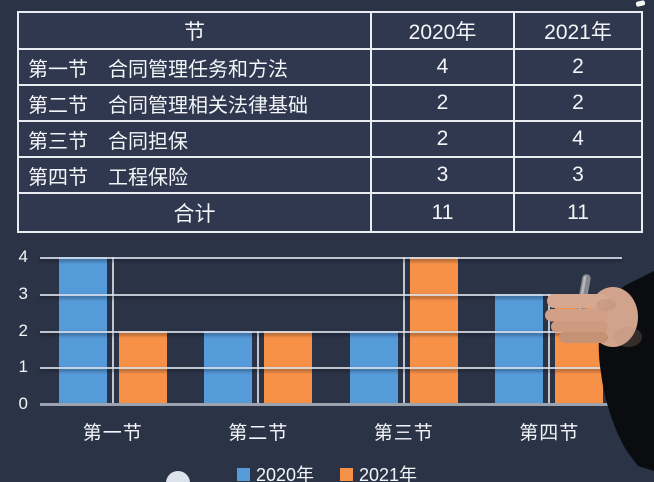  Describe the element at coordinates (442, 67) in the screenshot. I see `cell-2020: 4` at that location.